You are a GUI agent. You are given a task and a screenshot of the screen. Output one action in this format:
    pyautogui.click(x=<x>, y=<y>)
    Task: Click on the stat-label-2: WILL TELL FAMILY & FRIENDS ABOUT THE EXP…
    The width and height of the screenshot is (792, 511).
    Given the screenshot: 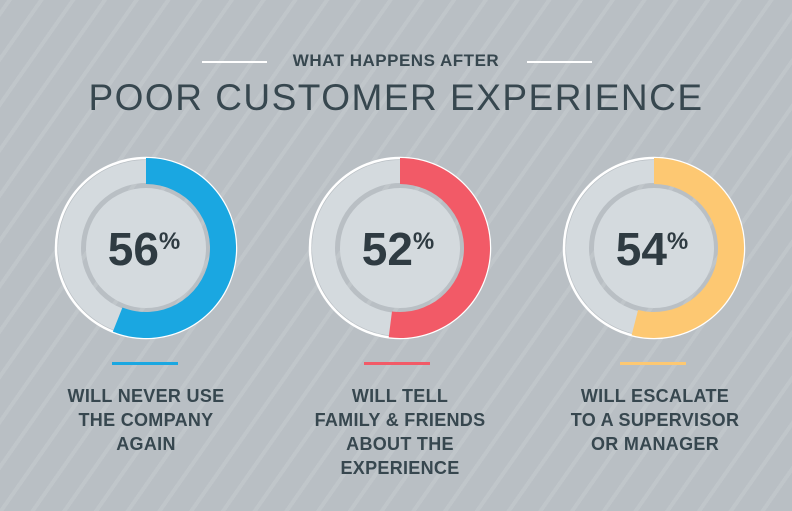 What is the action you would take?
    pyautogui.click(x=400, y=432)
    